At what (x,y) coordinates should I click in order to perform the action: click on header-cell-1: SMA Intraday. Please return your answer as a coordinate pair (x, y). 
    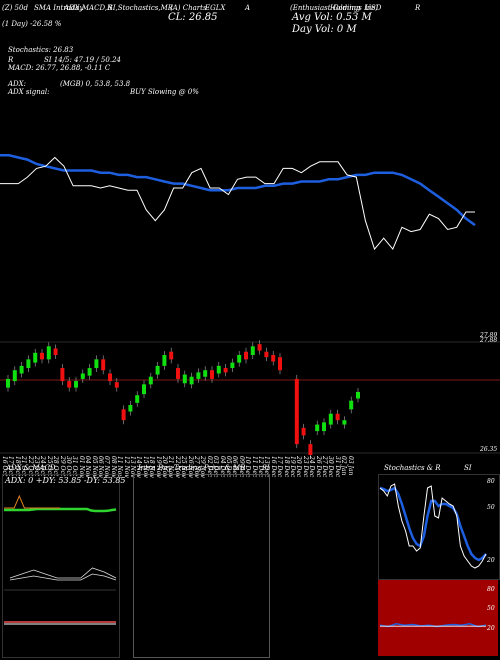
    Looking at the image, I should click on (59, 8).